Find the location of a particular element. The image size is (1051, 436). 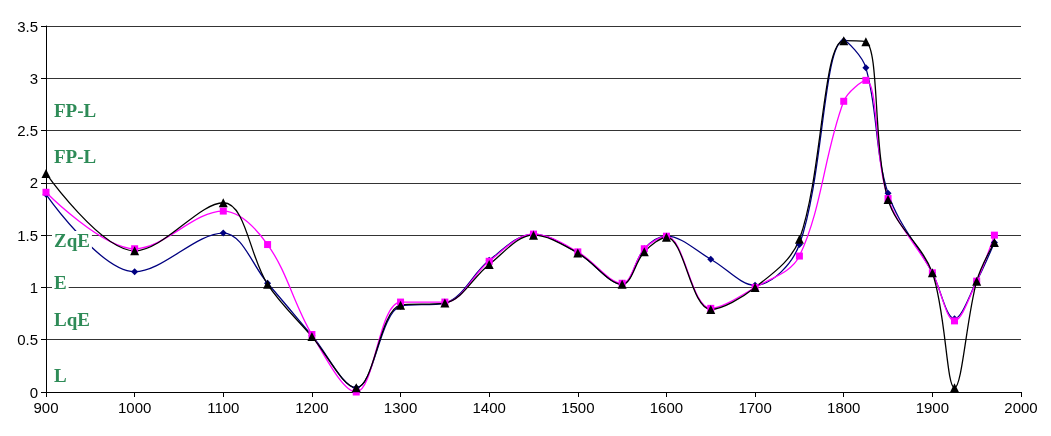

x-tick-label: 1900 is located at coordinates (932, 407).